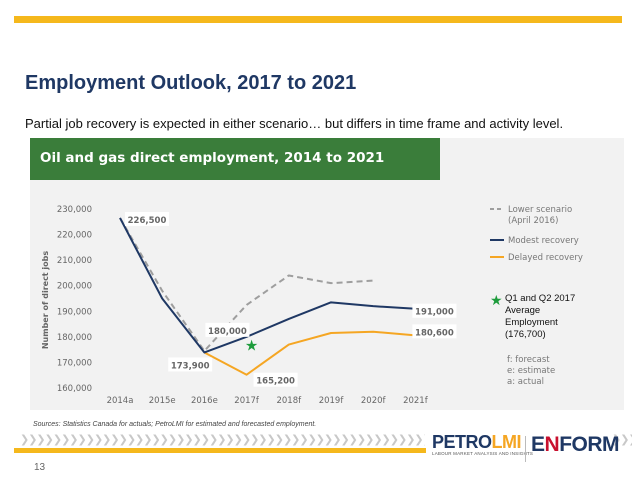 The width and height of the screenshot is (638, 479). Describe the element at coordinates (318, 19) in the screenshot. I see `top-accent-bar` at that location.